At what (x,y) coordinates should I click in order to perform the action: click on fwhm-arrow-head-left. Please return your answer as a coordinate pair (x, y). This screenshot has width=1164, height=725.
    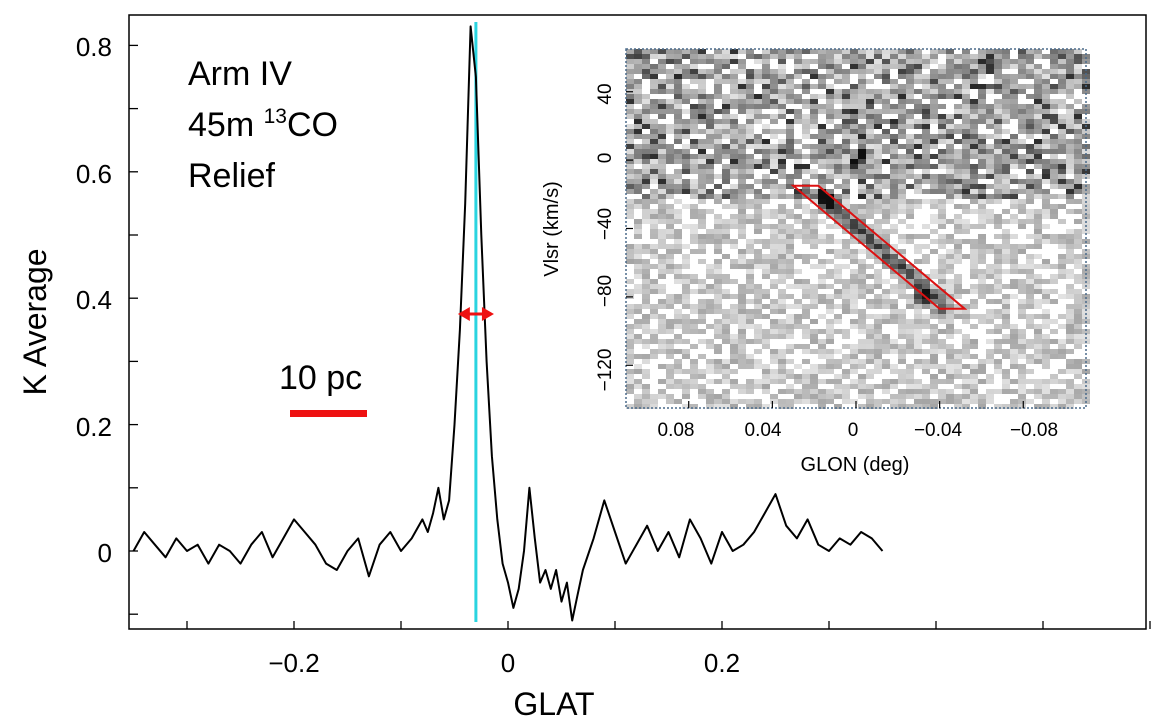
    Looking at the image, I should click on (463, 314).